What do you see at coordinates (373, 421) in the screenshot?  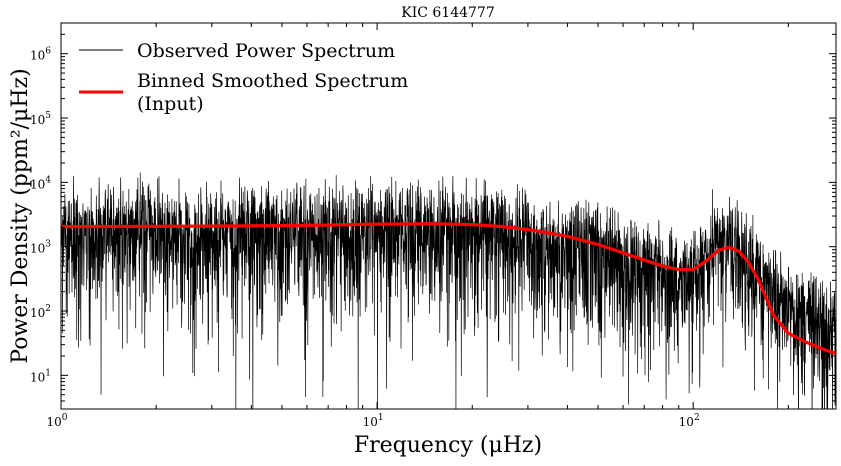 I see `x-tick-label: 10¹` at bounding box center [373, 421].